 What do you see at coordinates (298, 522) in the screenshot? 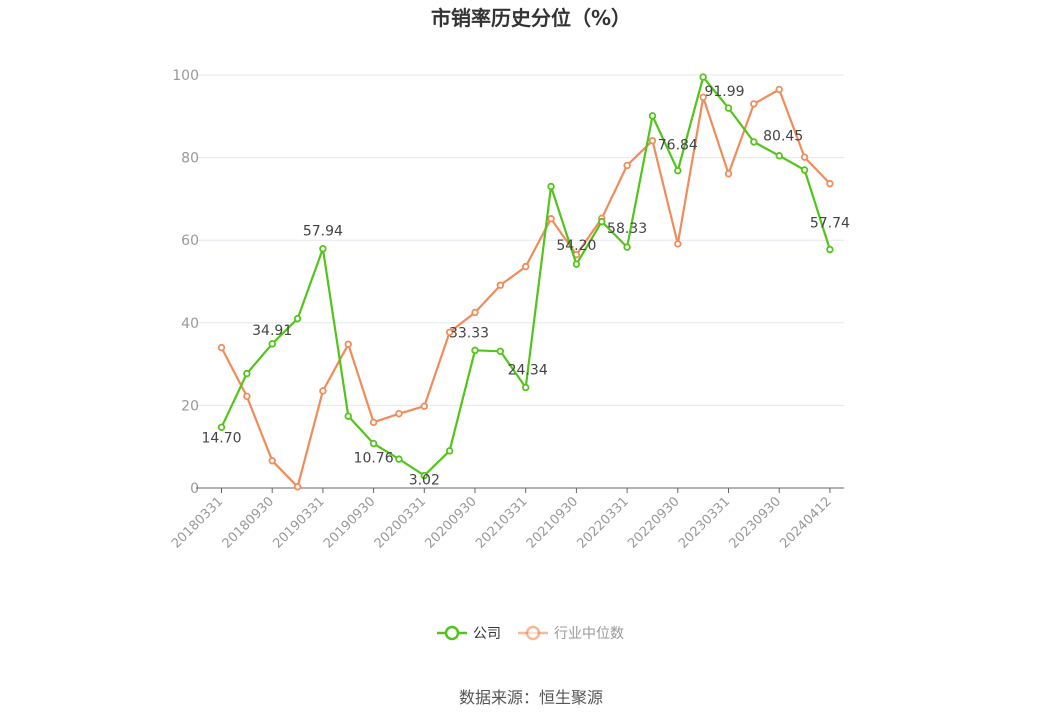
I see `x-tick-label: 20190331` at bounding box center [298, 522].